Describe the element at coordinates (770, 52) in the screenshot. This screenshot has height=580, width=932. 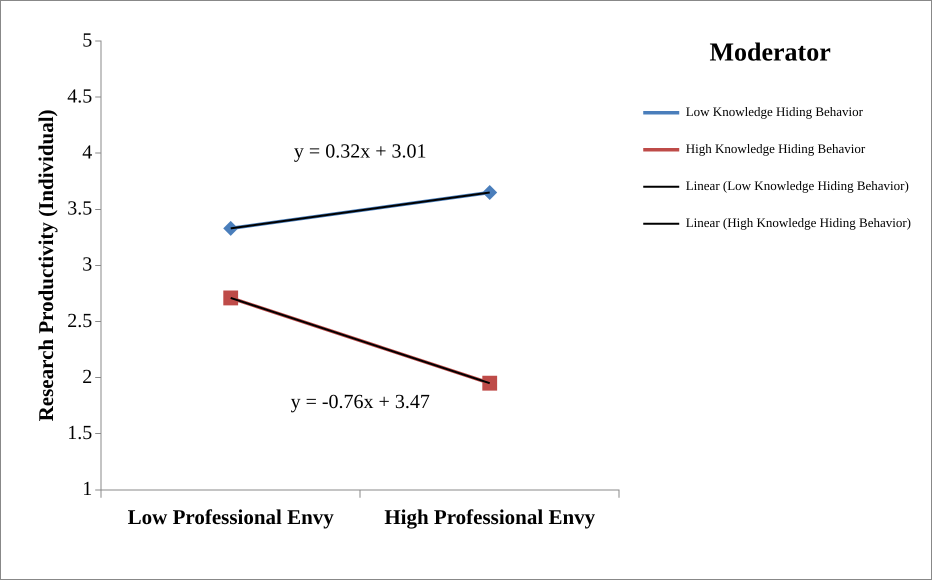
I see `legend-title: Moderator` at that location.